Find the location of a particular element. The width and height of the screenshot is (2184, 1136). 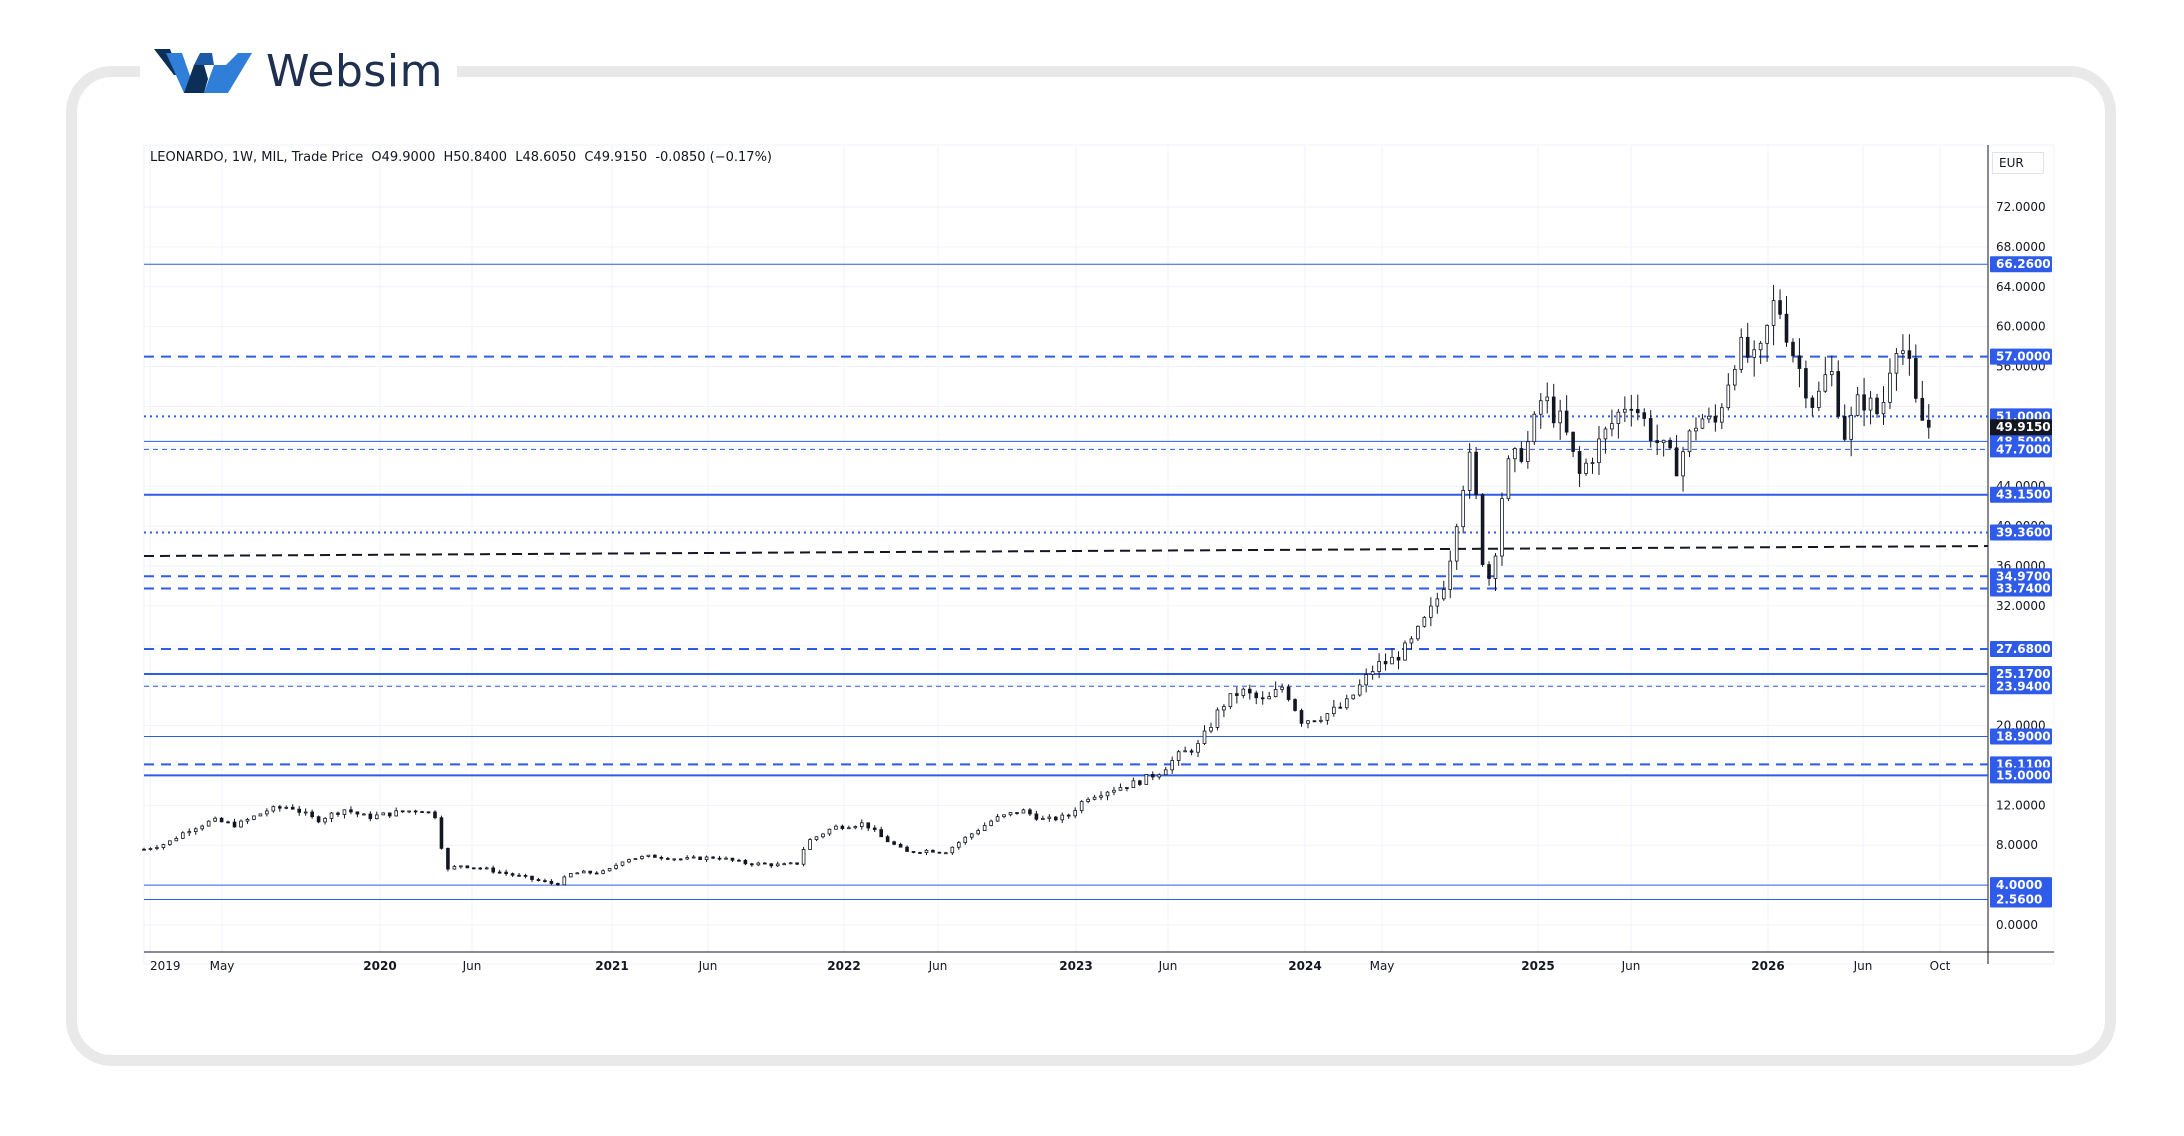

legend-open: O49.9000 is located at coordinates (403, 157).